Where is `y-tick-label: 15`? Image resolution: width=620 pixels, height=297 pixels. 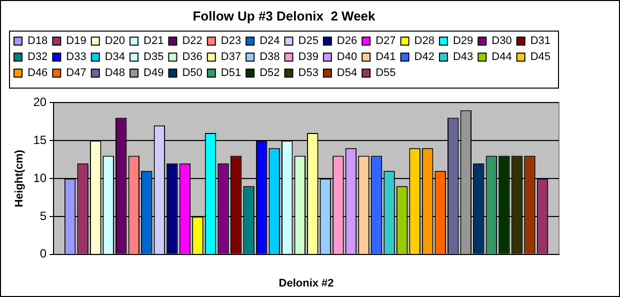
y-tick-label: 15 is located at coordinates (40, 139).